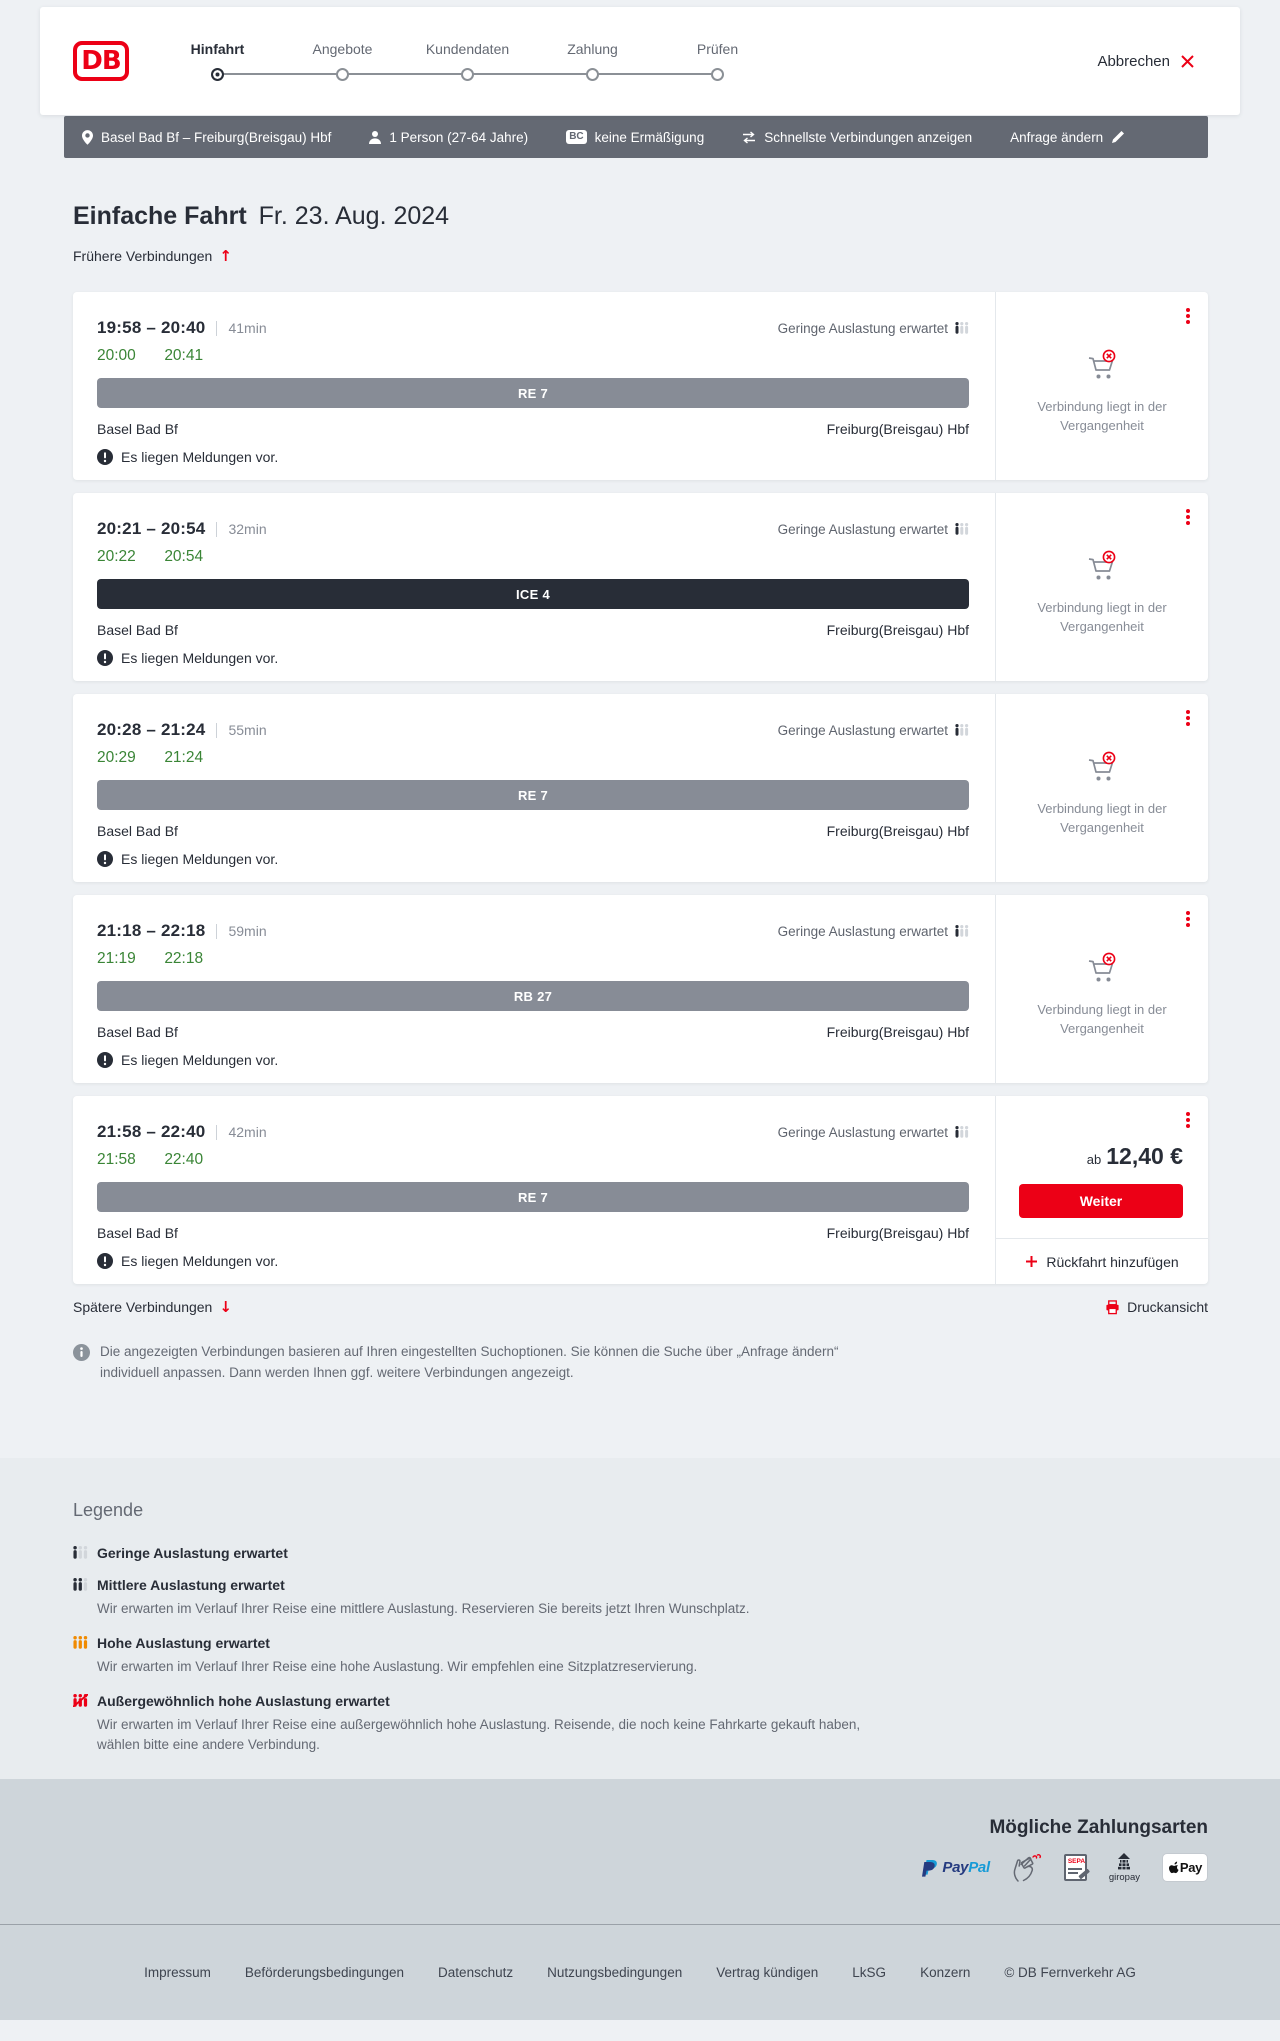 This screenshot has width=1280, height=2041. Describe the element at coordinates (955, 1868) in the screenshot. I see `paypal-icon: PayPal` at that location.